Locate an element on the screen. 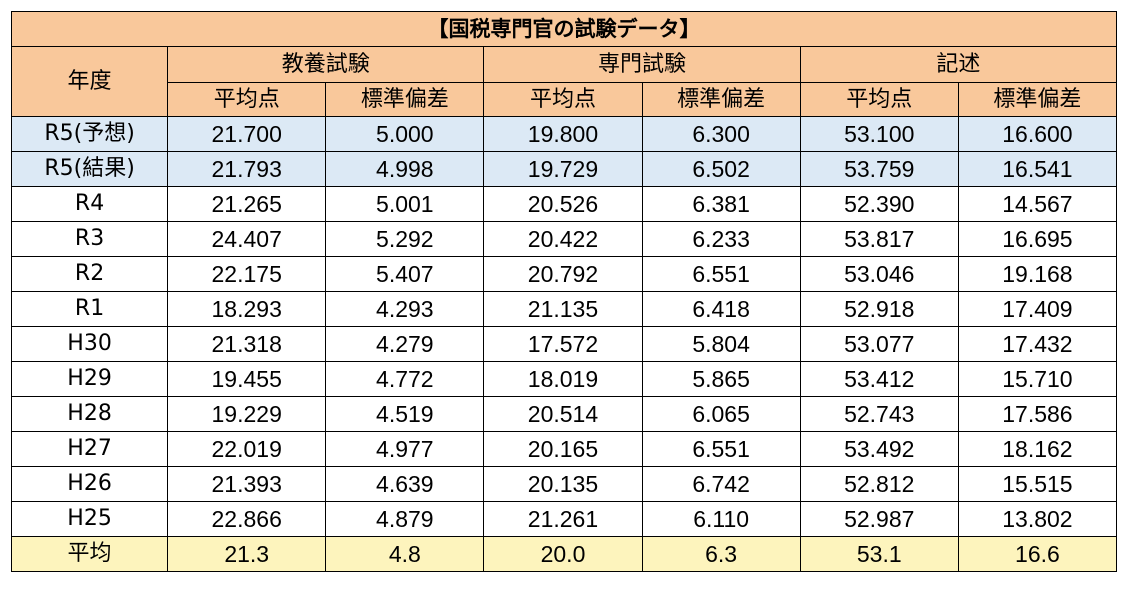 The height and width of the screenshot is (601, 1130). table-row: H26 21.393 4.639 20.135 6.742 52.812 15.515 is located at coordinates (564, 484).